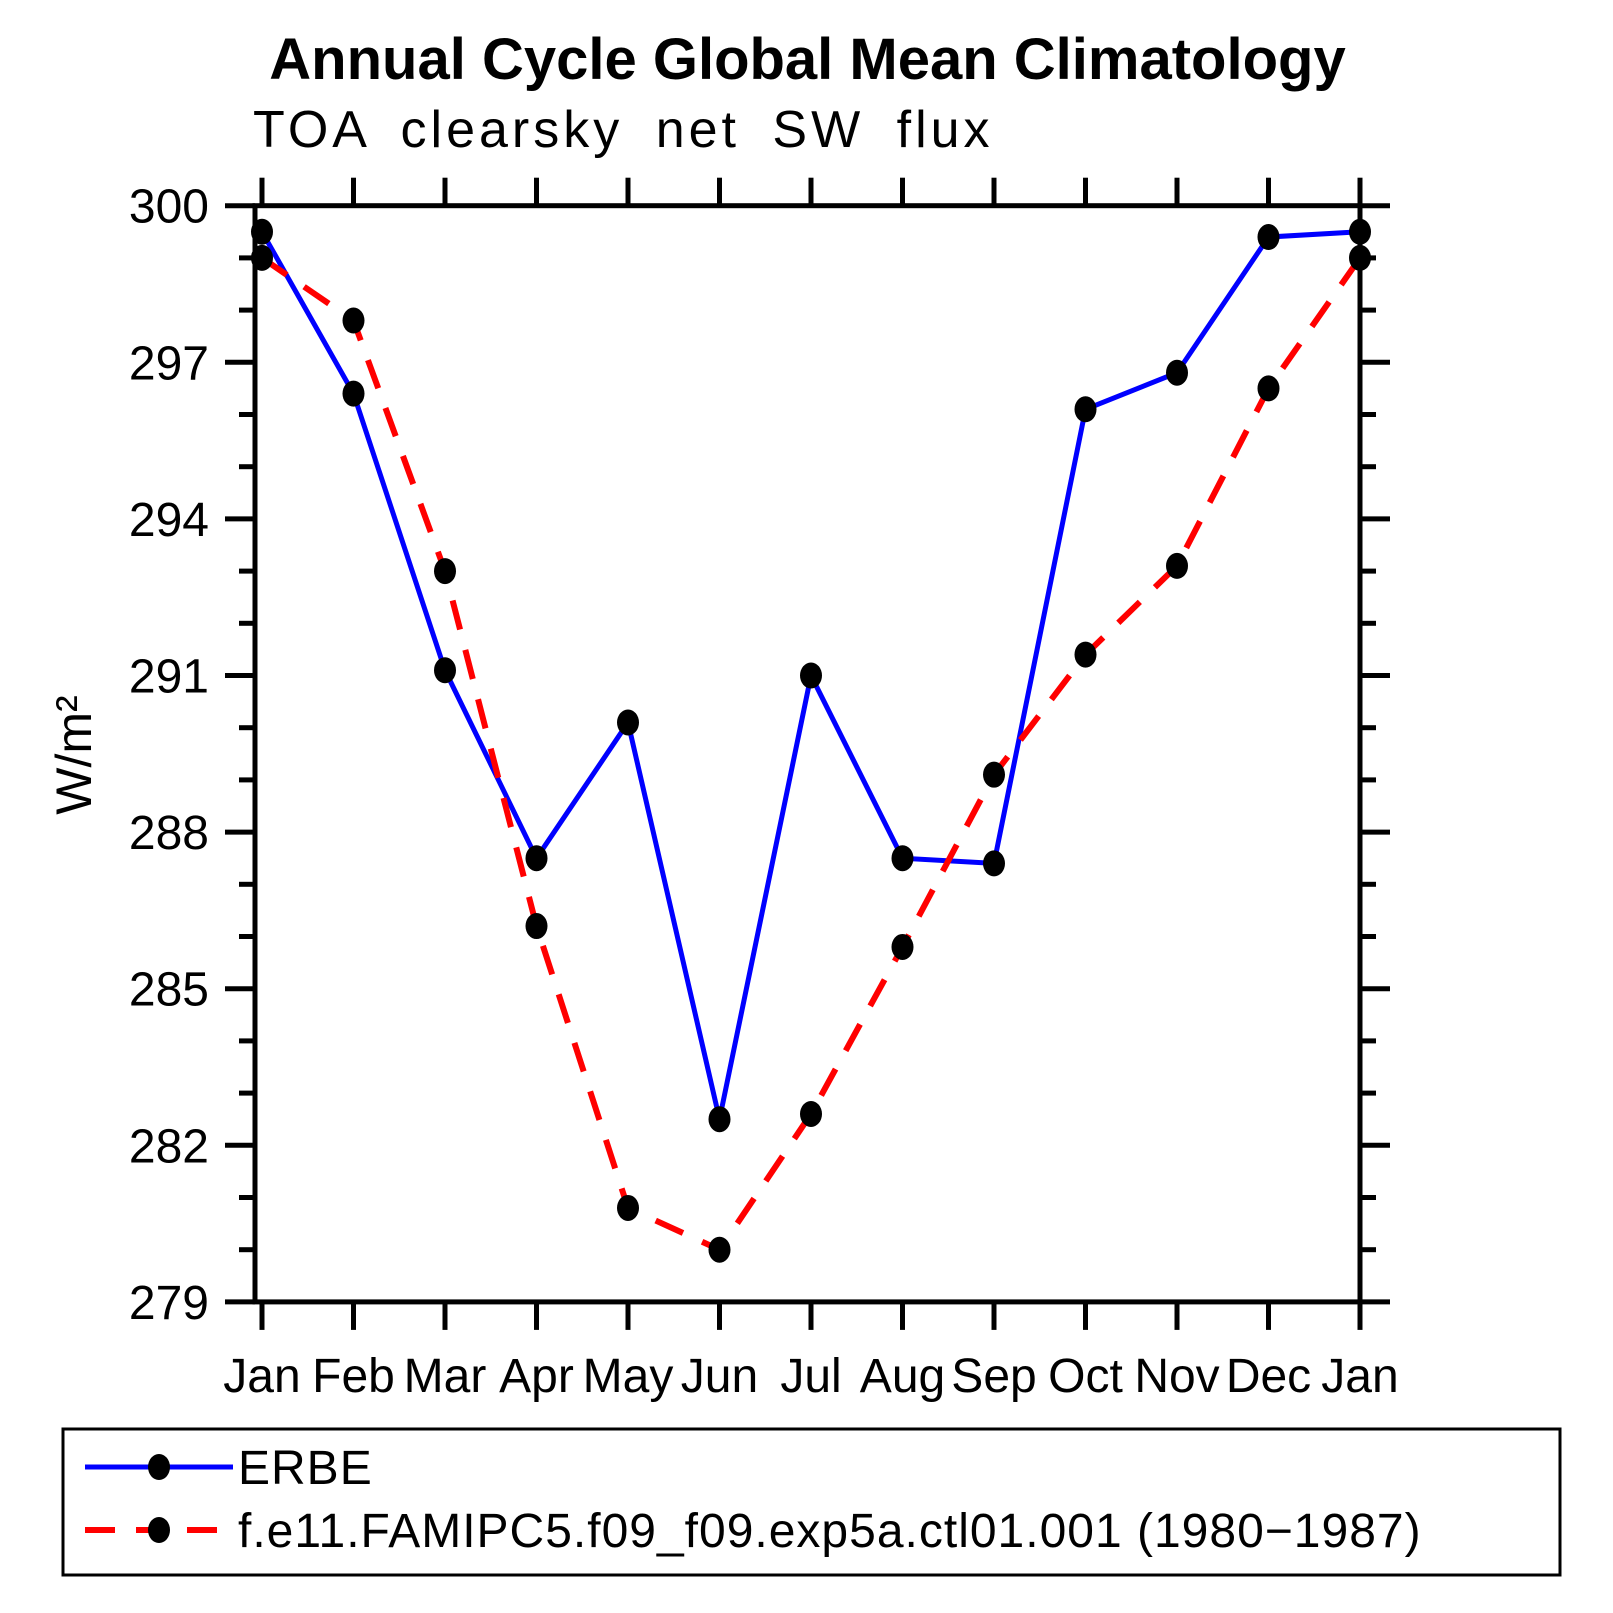 Image resolution: width=1613 pixels, height=1613 pixels. Describe the element at coordinates (1268, 1376) in the screenshot. I see `x-tick-label: Dec` at that location.